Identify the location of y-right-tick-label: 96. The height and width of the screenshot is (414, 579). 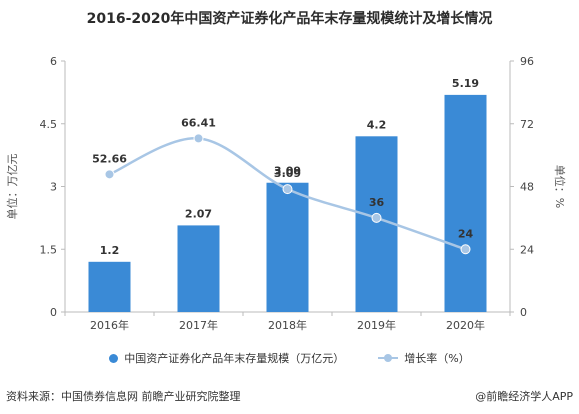
(527, 61).